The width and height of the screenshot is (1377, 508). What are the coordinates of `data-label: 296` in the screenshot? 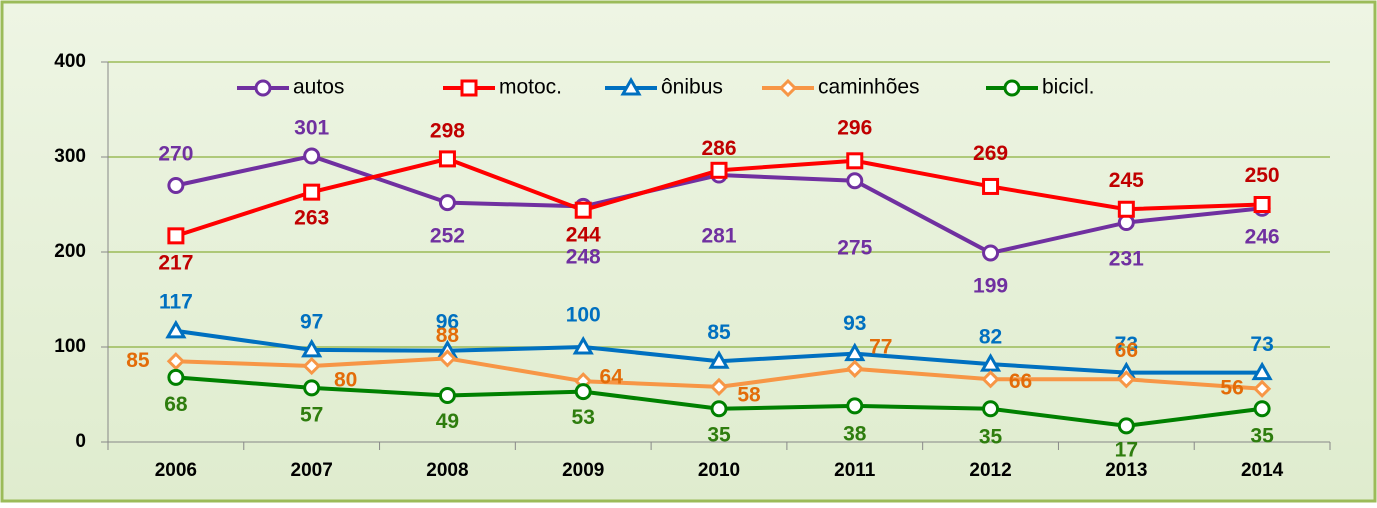 It's located at (854, 127).